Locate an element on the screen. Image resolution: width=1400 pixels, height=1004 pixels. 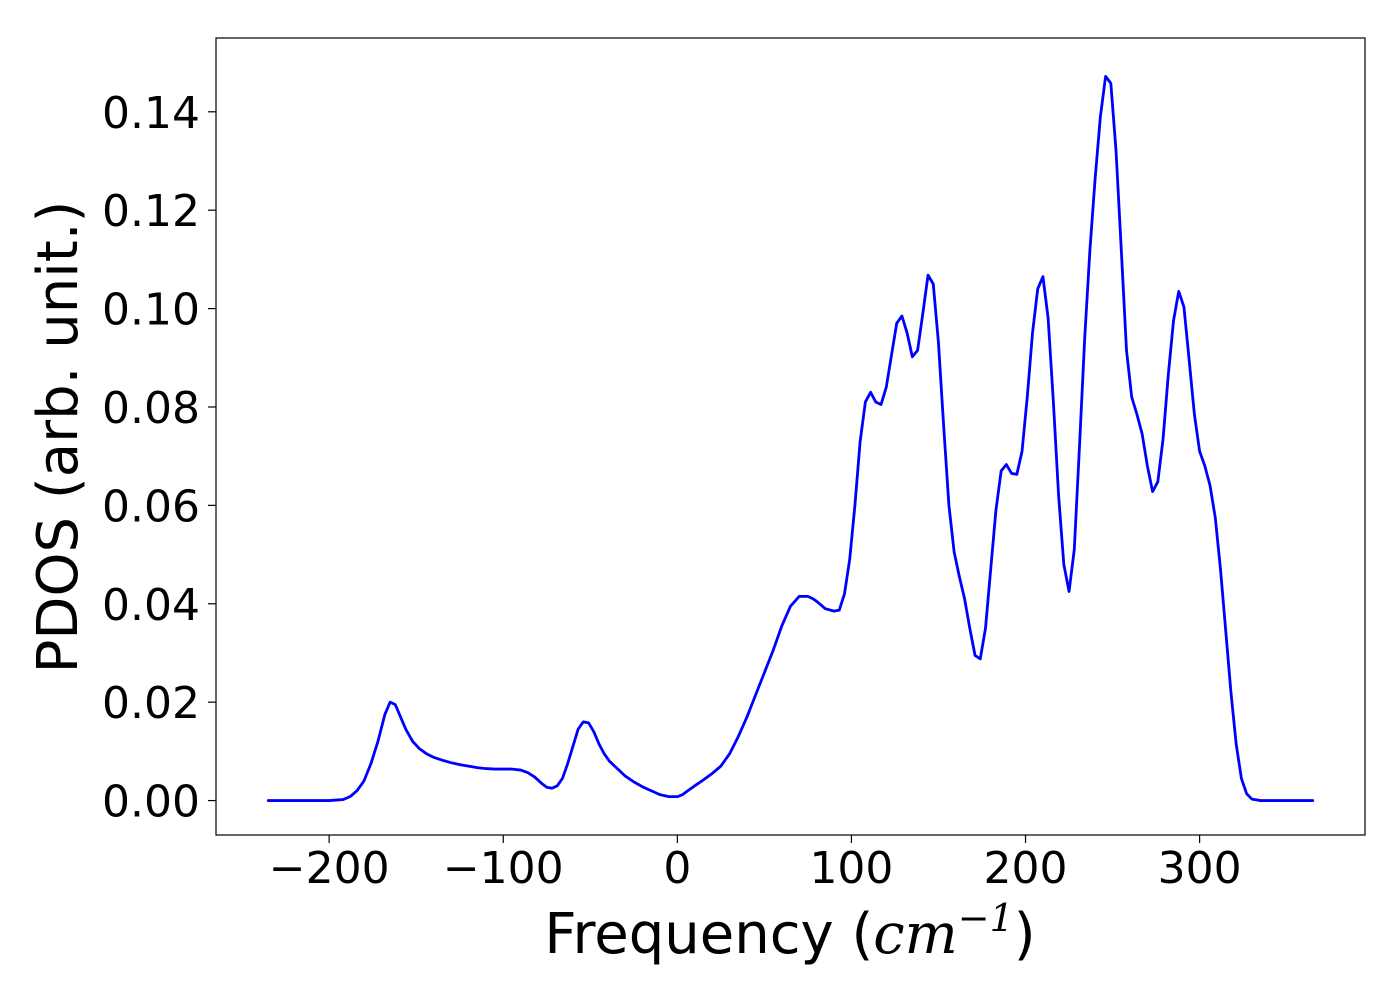
x-tick-label: 0 is located at coordinates (677, 868).